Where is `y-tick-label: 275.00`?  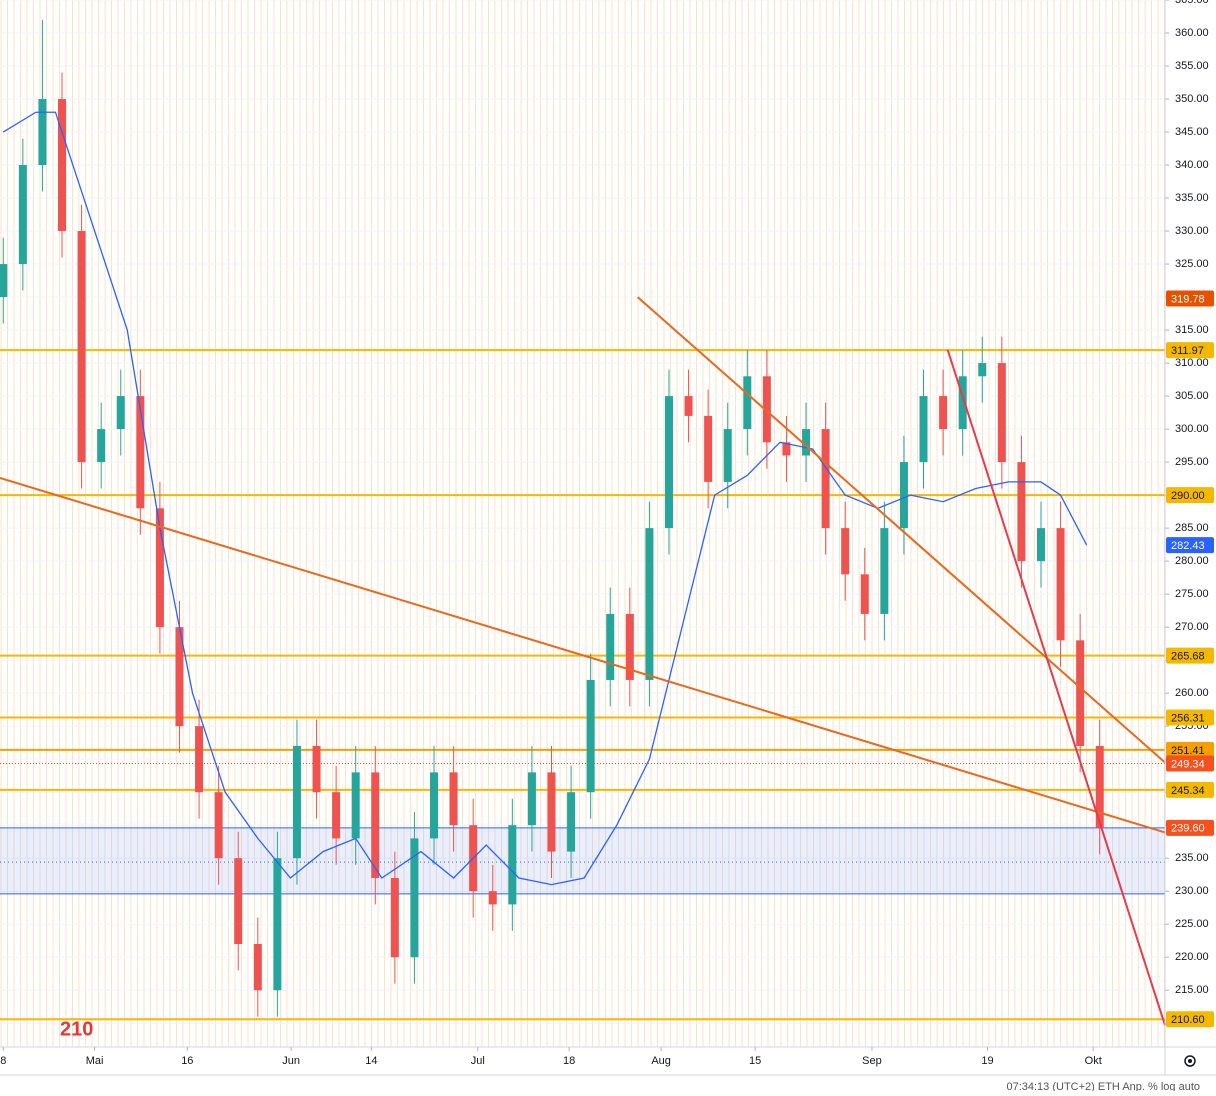
y-tick-label: 275.00 is located at coordinates (1192, 594).